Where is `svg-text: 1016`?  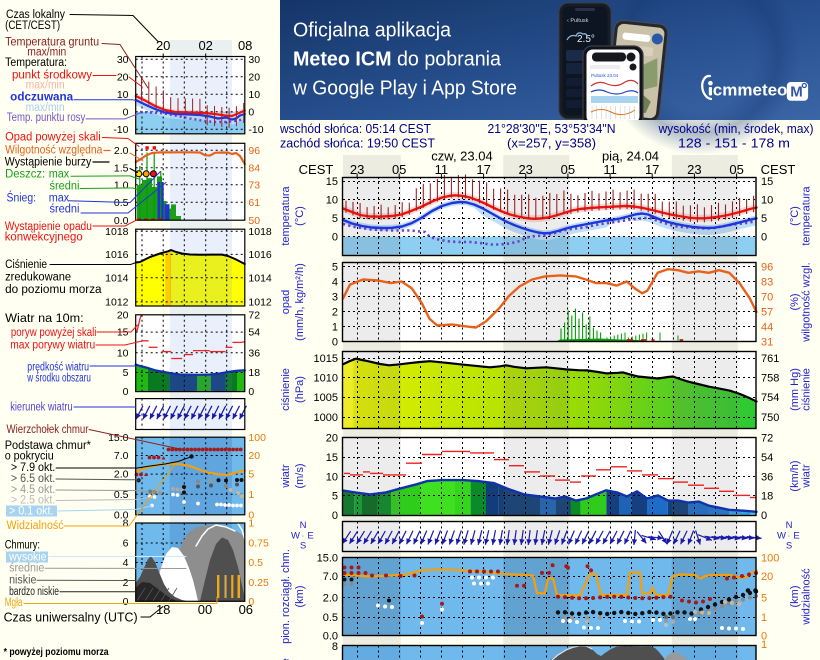 svg-text: 1016 is located at coordinates (117, 255).